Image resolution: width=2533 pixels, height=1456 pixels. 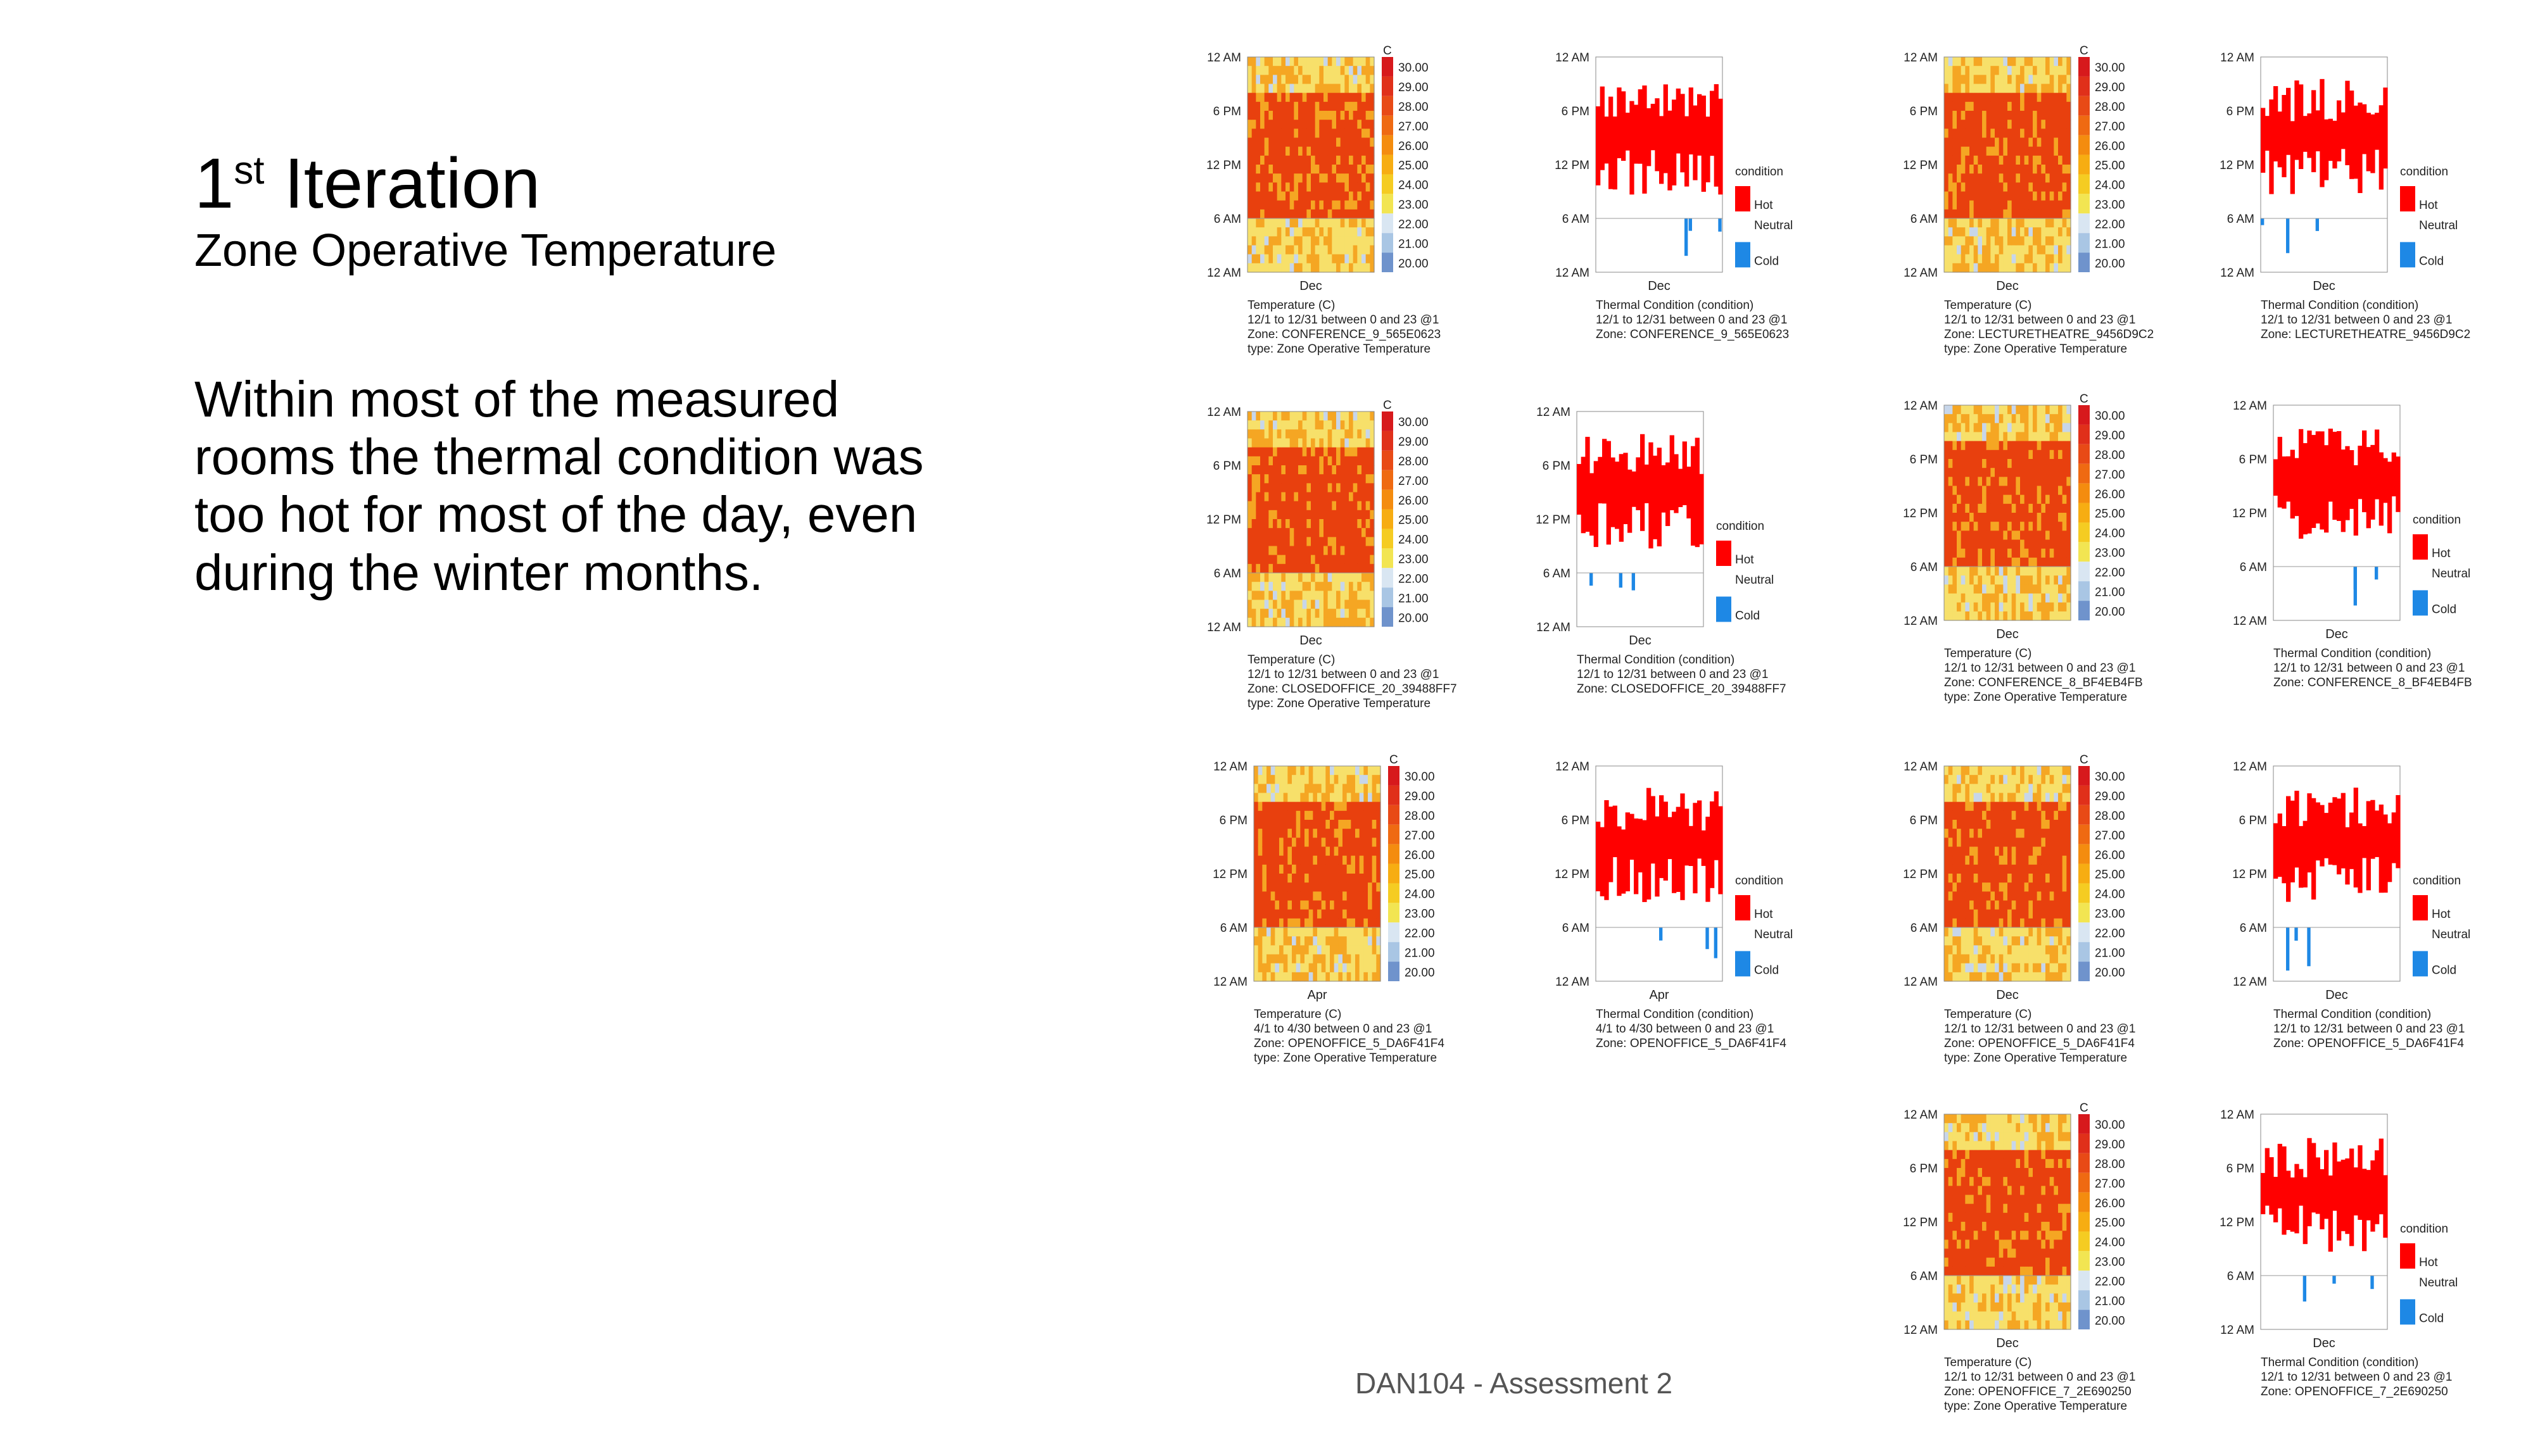 What do you see at coordinates (2110, 592) in the screenshot?
I see `legend-value: 21.00` at bounding box center [2110, 592].